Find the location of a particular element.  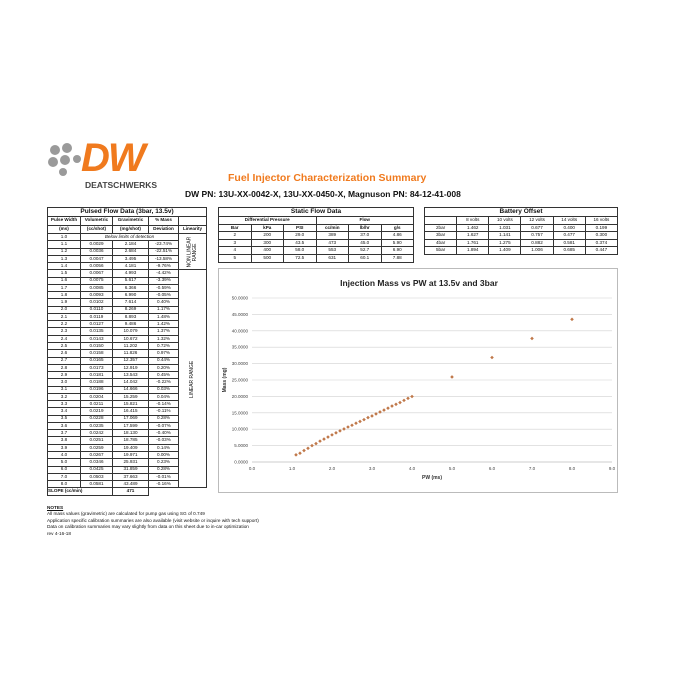

table-row: 5bar 1.894 1.409 1.006 0.685 0.447 is located at coordinates (521, 250).